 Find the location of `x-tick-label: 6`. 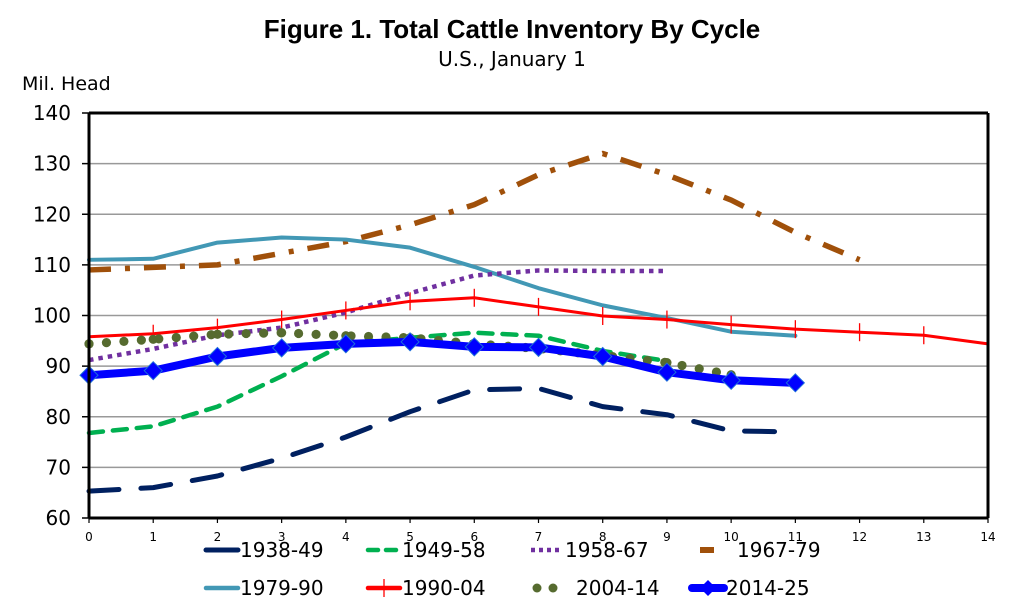

x-tick-label: 6 is located at coordinates (474, 537).